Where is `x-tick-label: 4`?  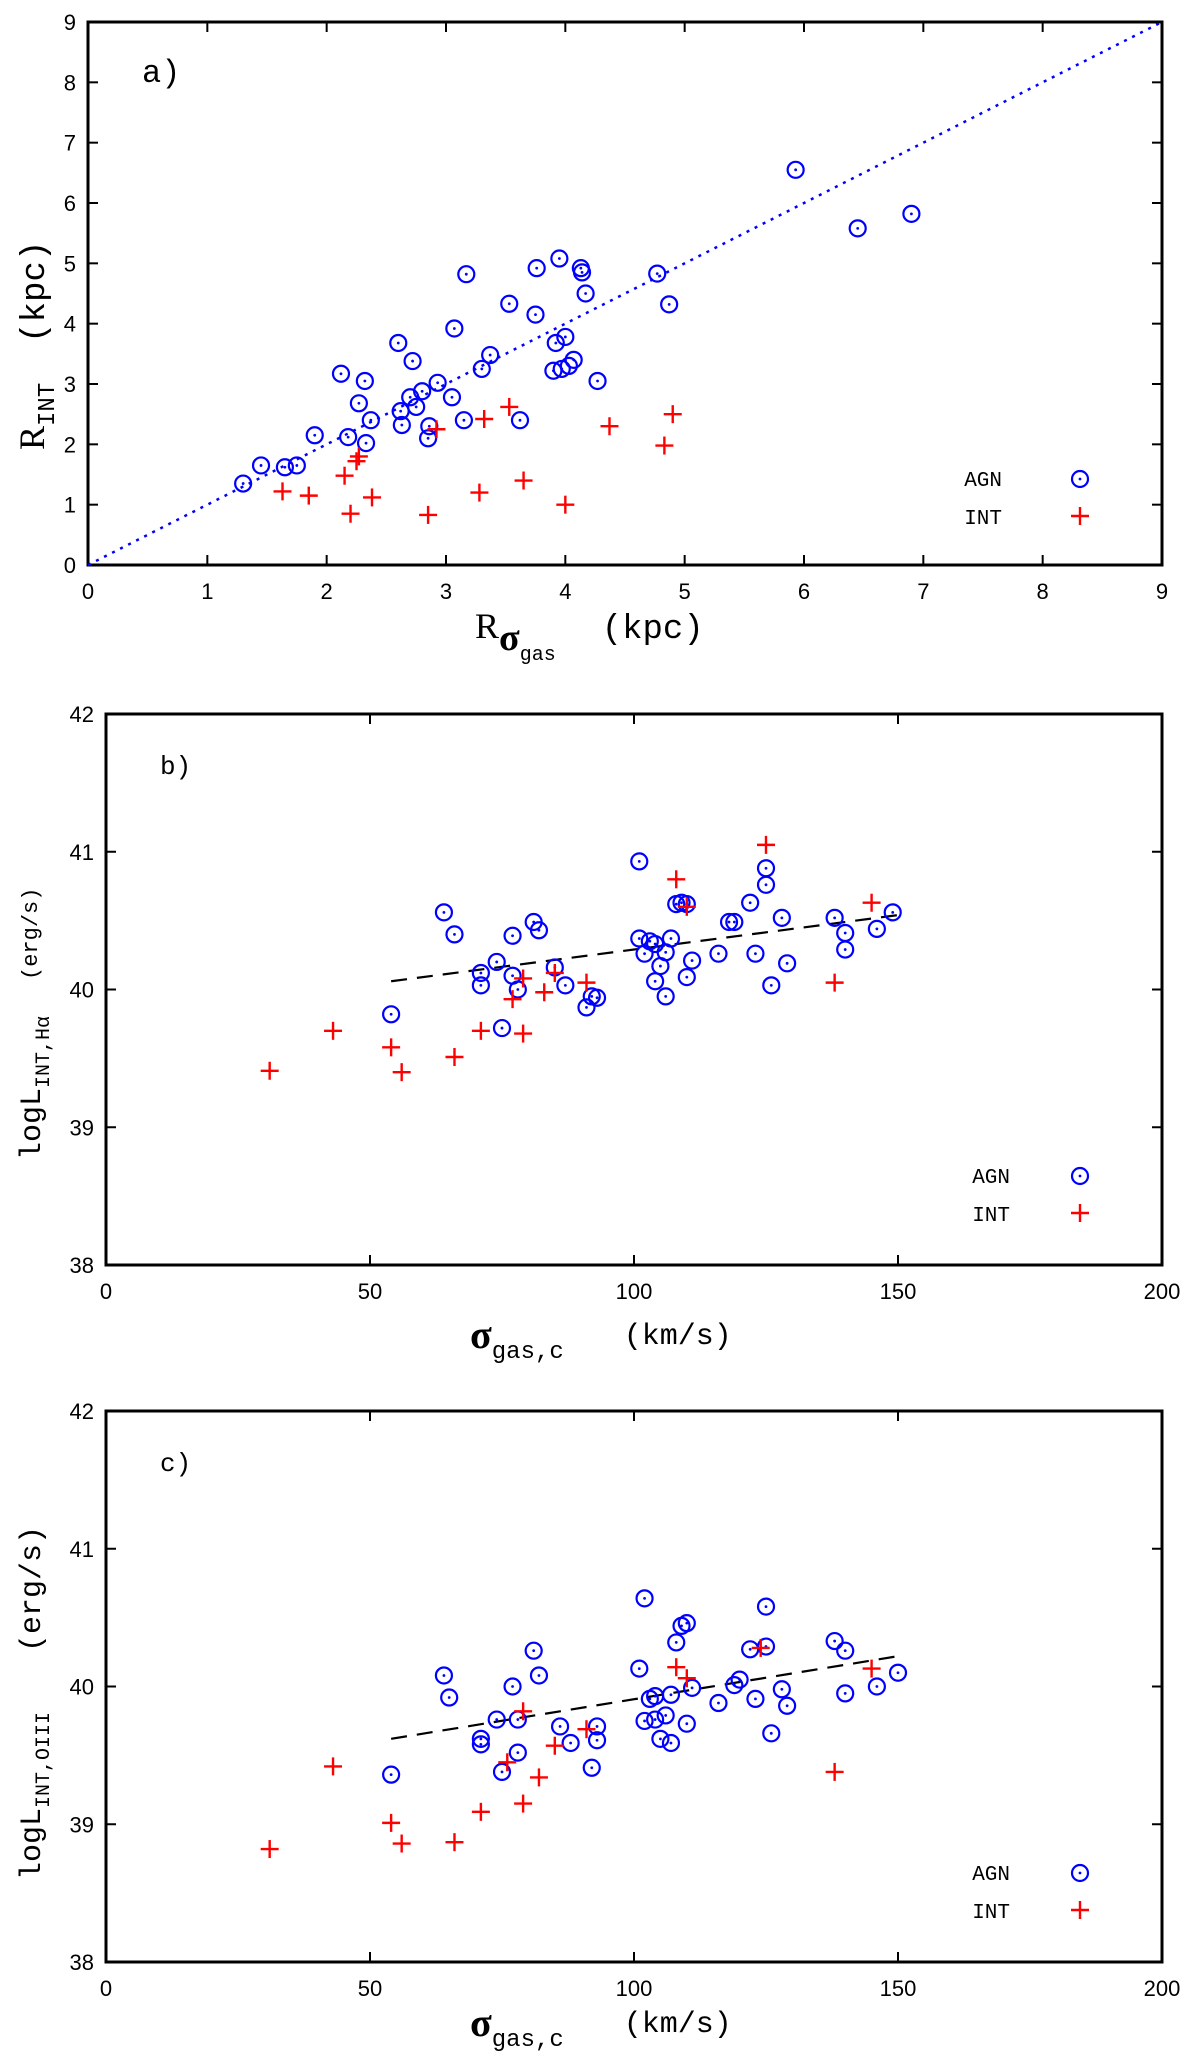
x-tick-label: 4 is located at coordinates (565, 591).